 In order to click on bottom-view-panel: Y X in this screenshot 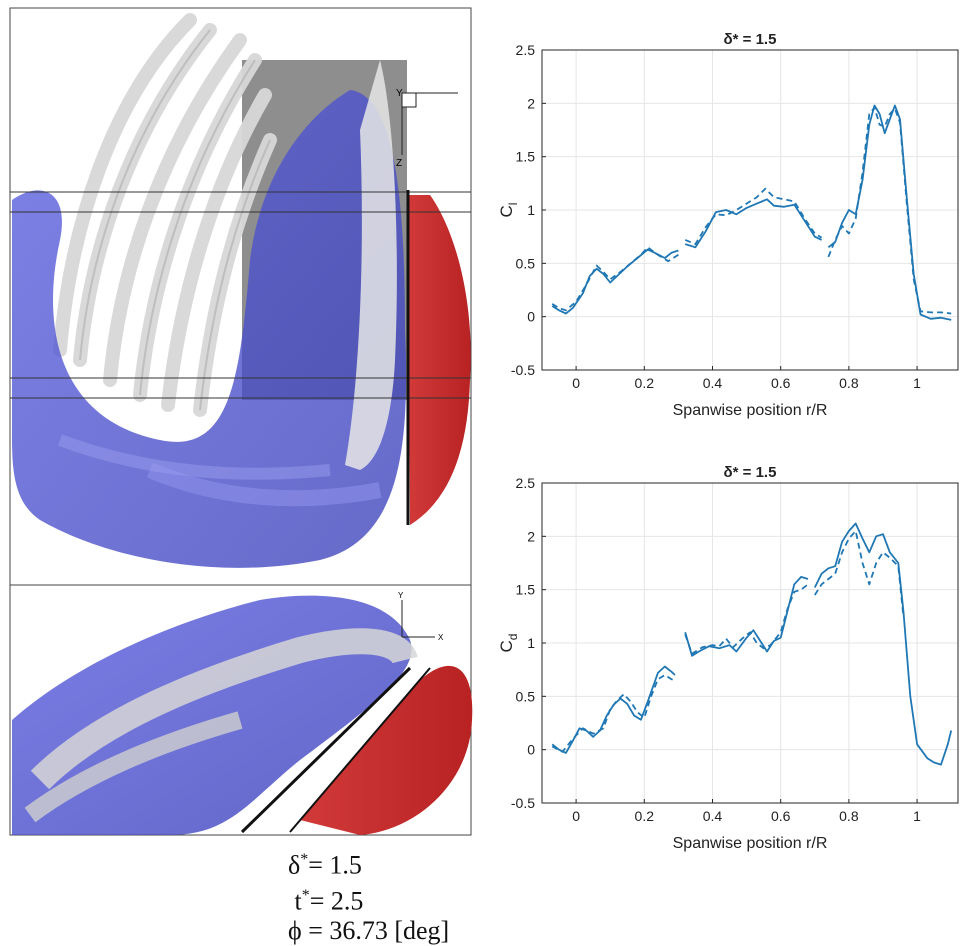, I will do `click(241, 710)`.